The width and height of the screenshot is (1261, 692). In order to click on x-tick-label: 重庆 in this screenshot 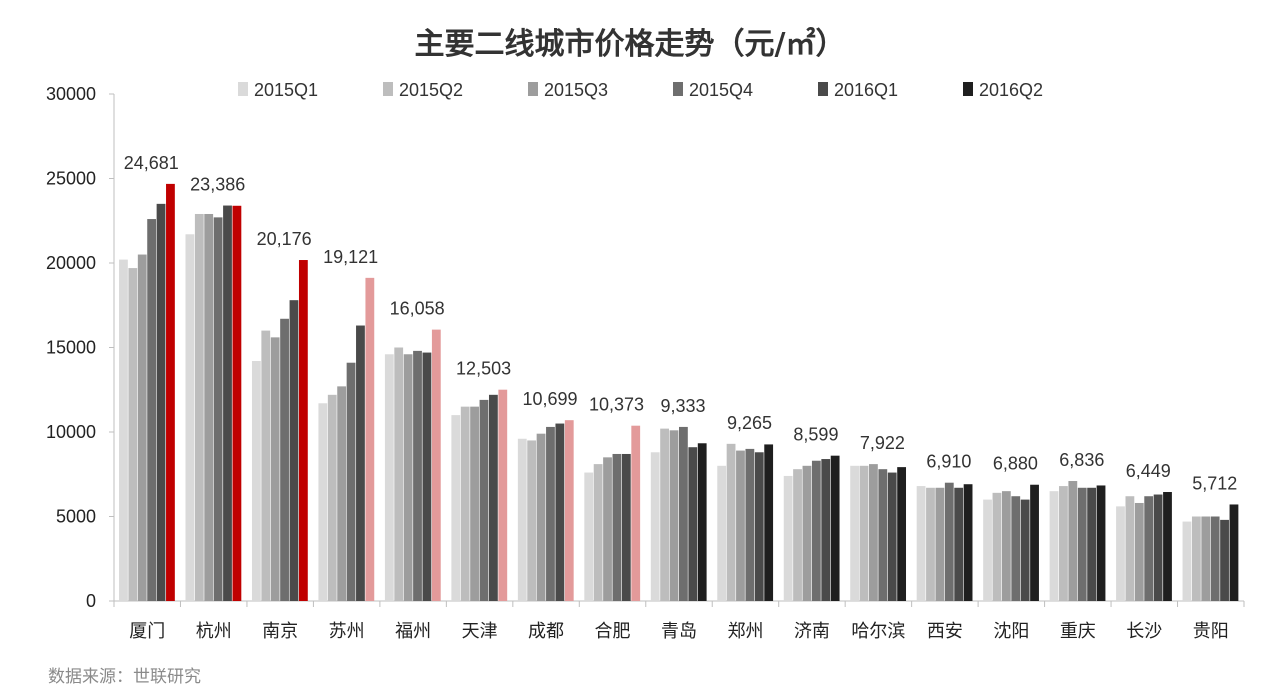, I will do `click(1078, 631)`.